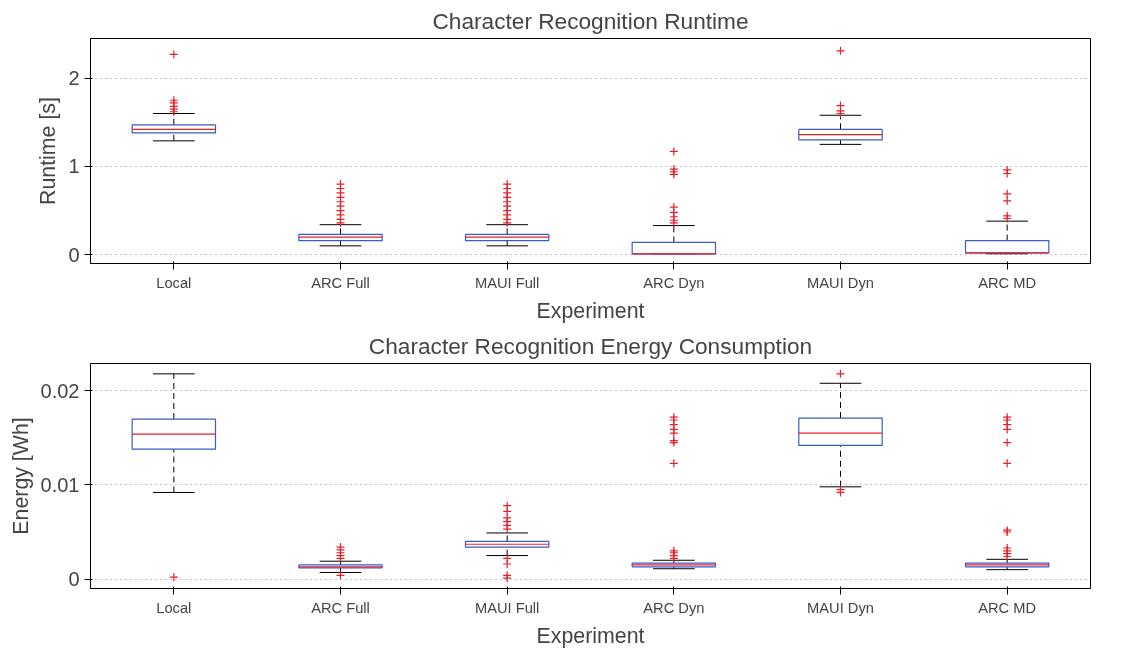  Describe the element at coordinates (60, 390) in the screenshot. I see `y-tick-label: 0.02` at that location.